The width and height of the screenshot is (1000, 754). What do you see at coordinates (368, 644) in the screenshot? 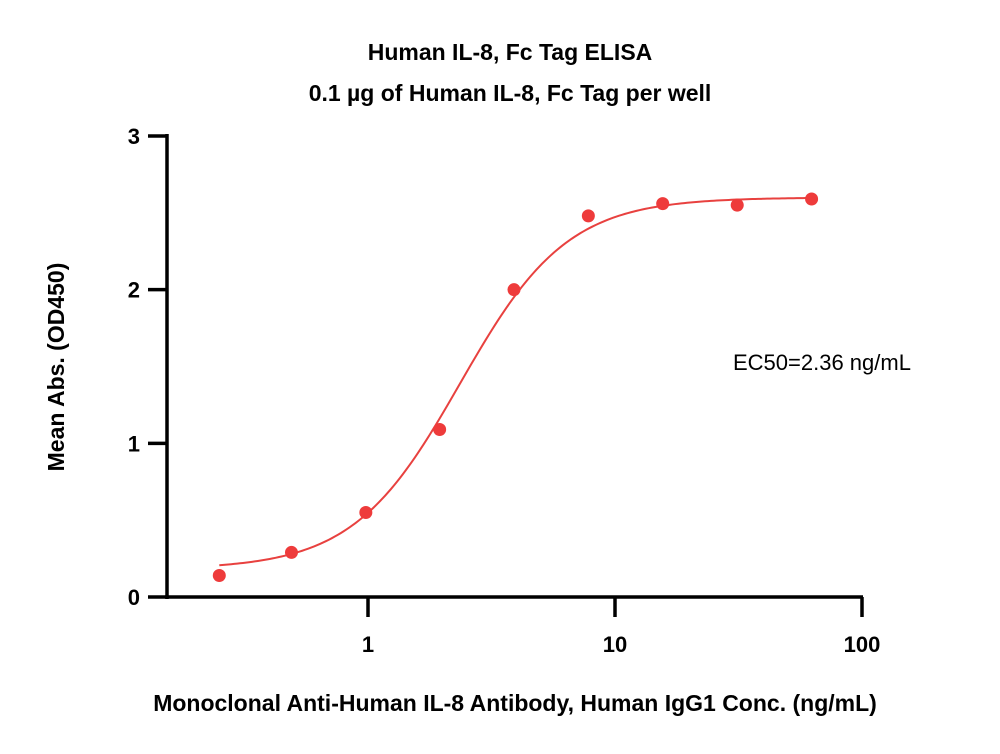
I see `x-tick-label-1: 1` at bounding box center [368, 644].